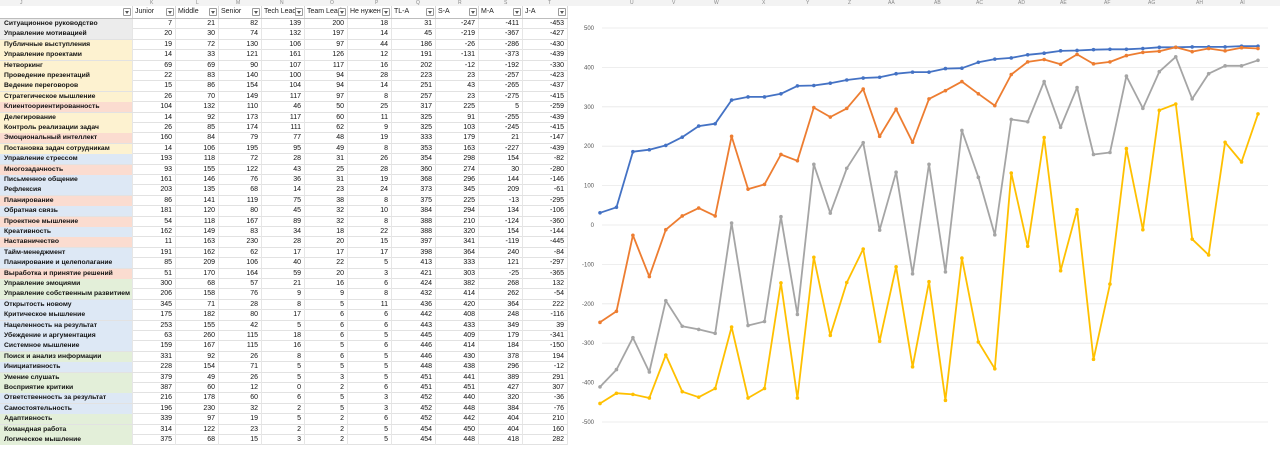 This screenshot has height=454, width=1280. I want to click on skill-name-cell: Логическое мышление, so click(66, 440).